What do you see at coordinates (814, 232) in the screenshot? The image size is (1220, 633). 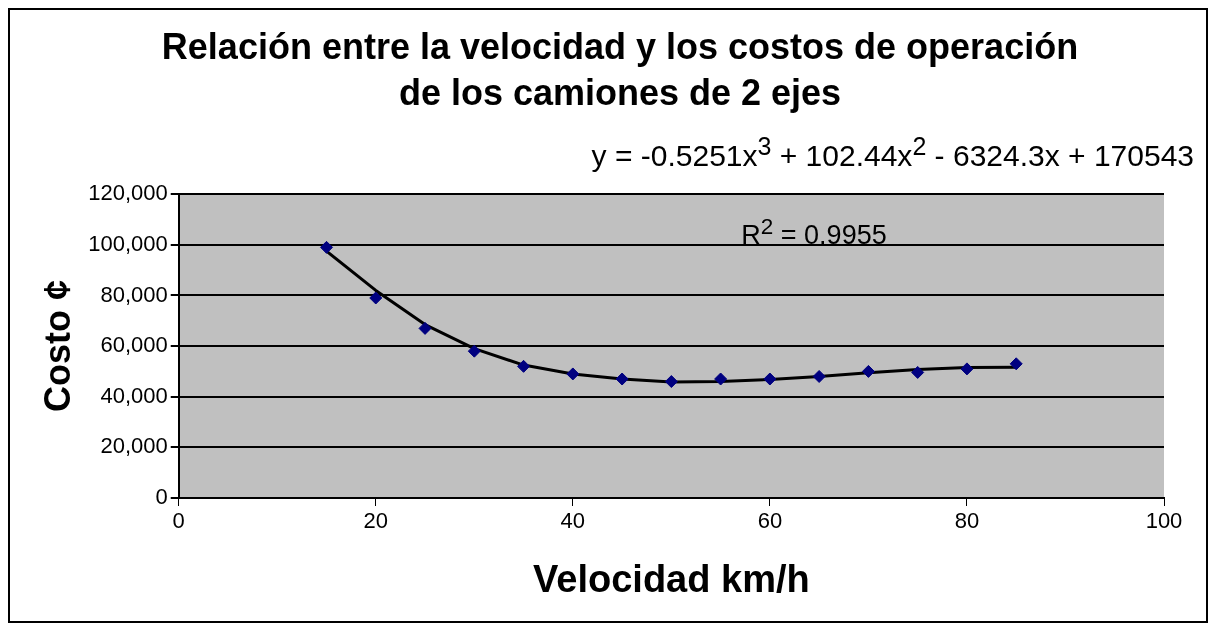 I see `annotation: R$^{2}$ = 0.9955` at bounding box center [814, 232].